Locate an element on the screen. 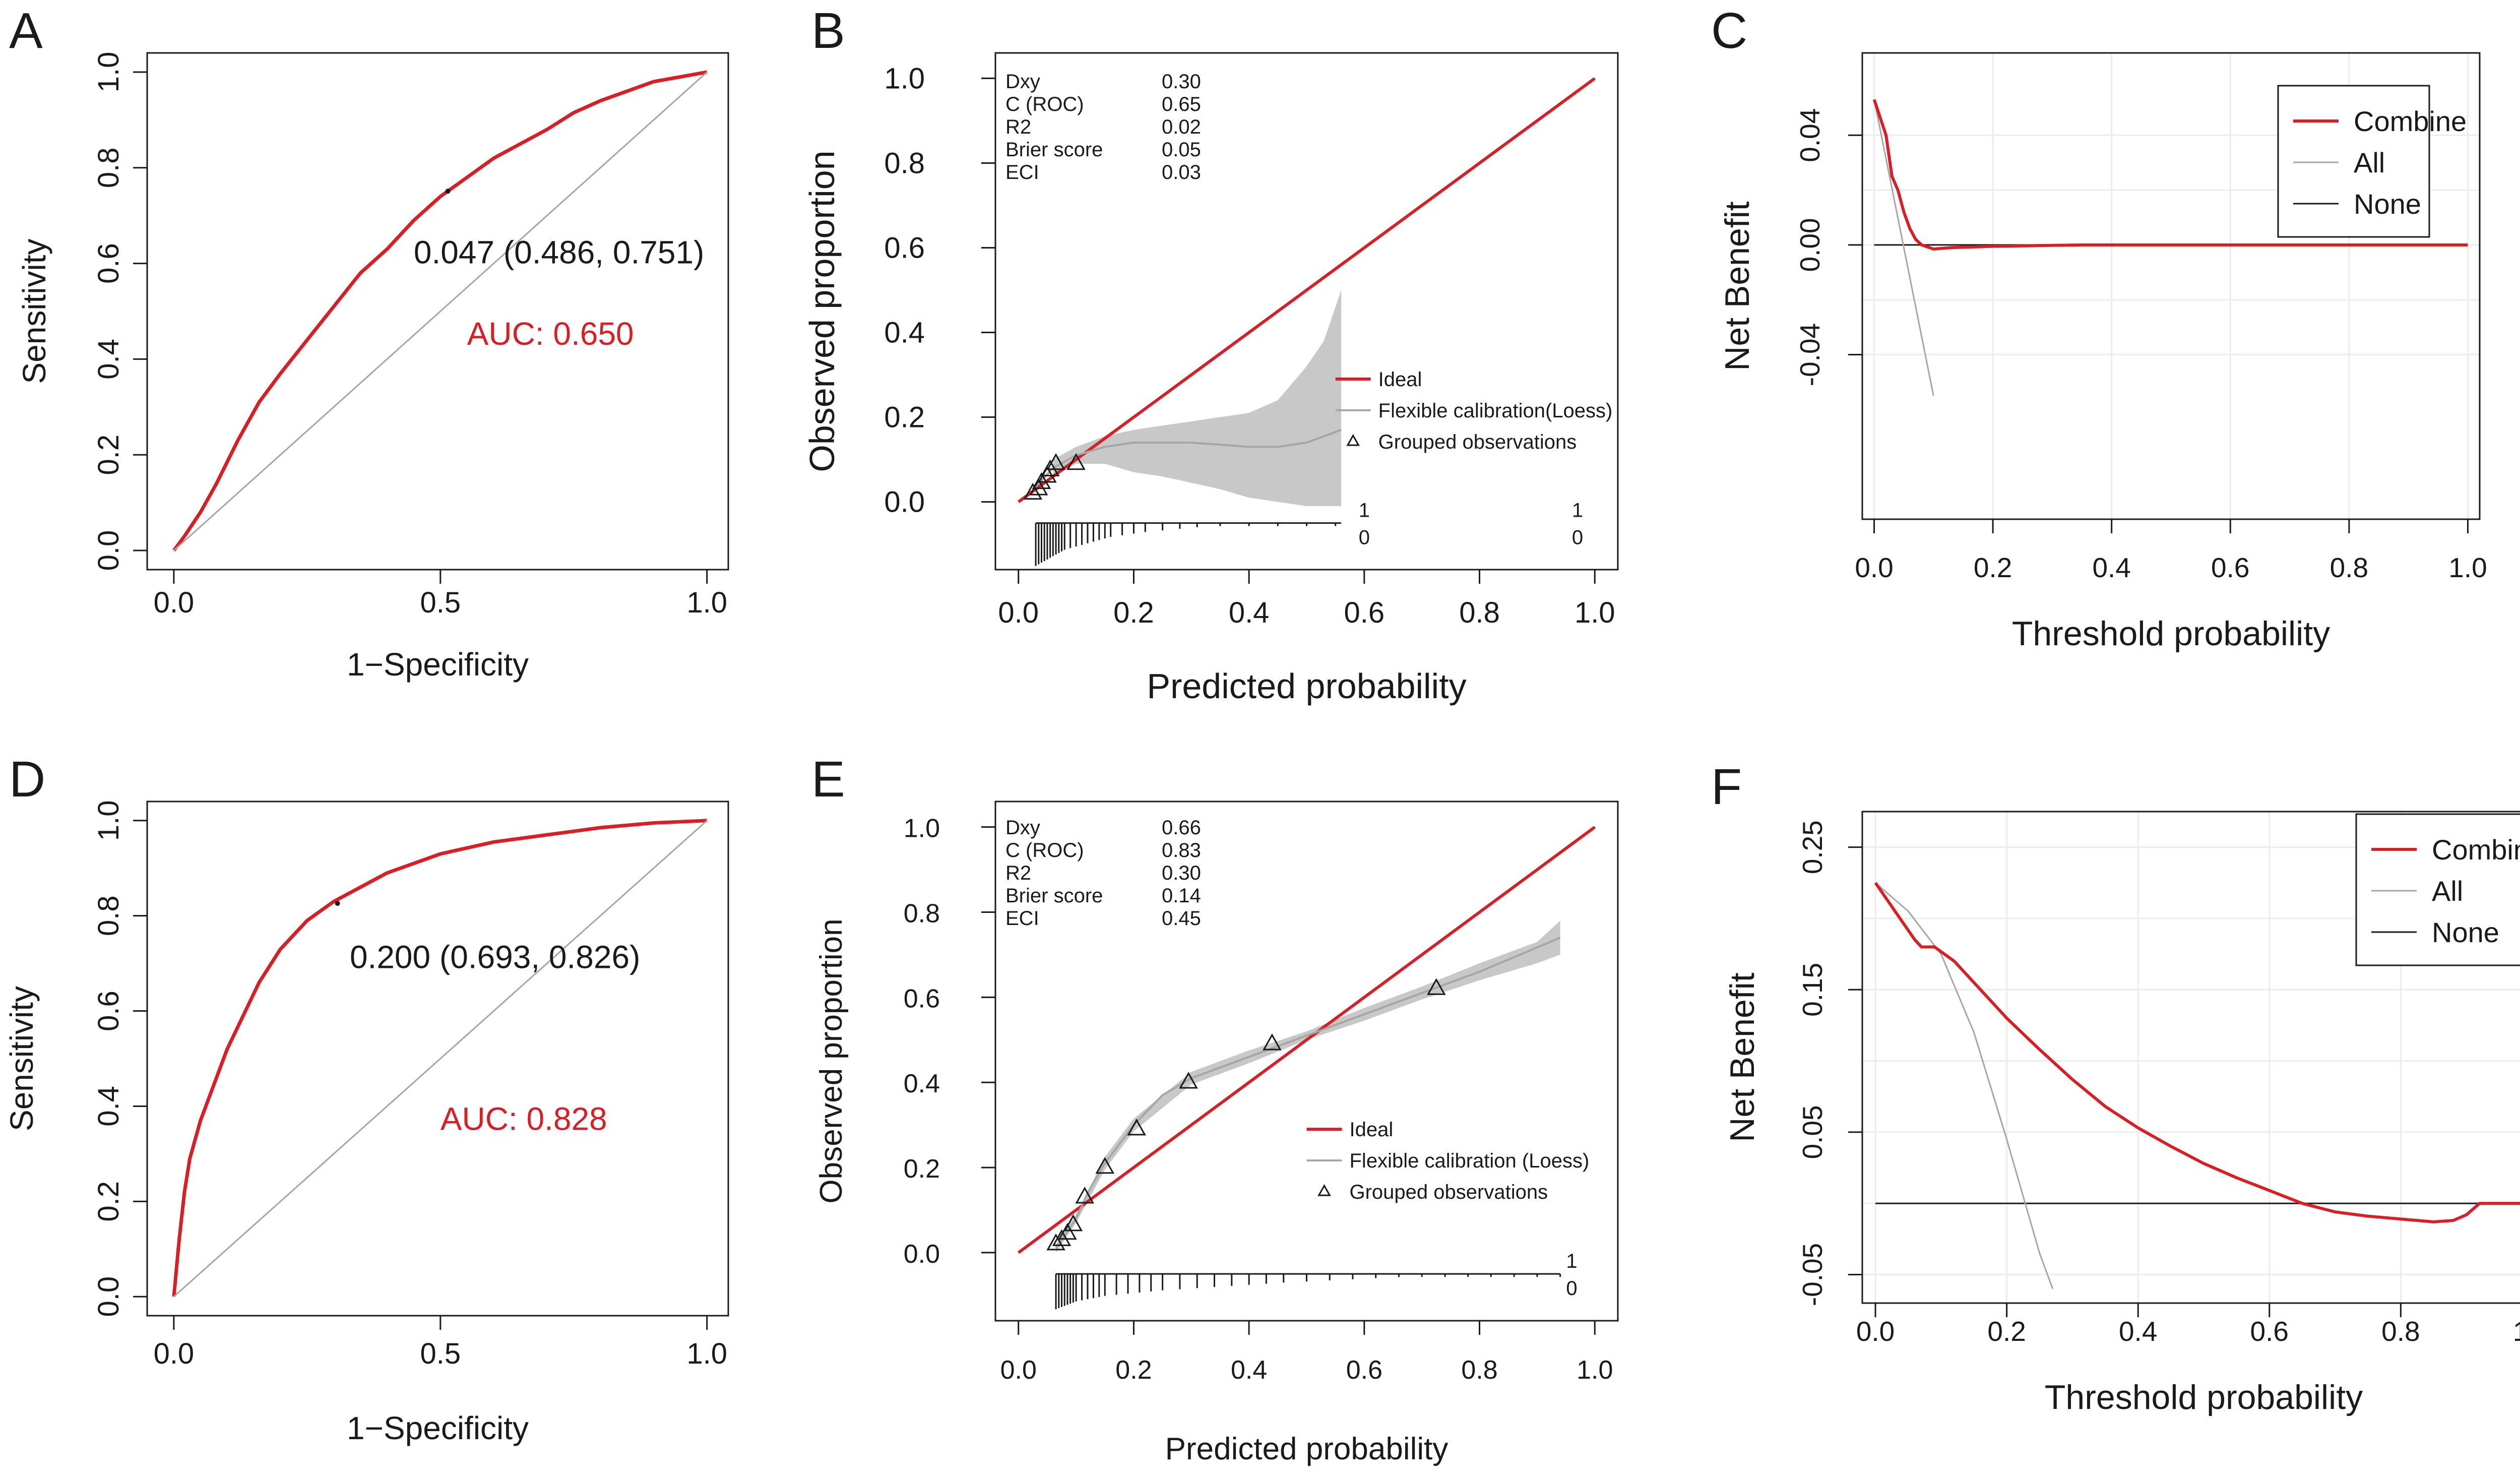 The image size is (2520, 1478). x-tick-label: 0.5 is located at coordinates (440, 602).